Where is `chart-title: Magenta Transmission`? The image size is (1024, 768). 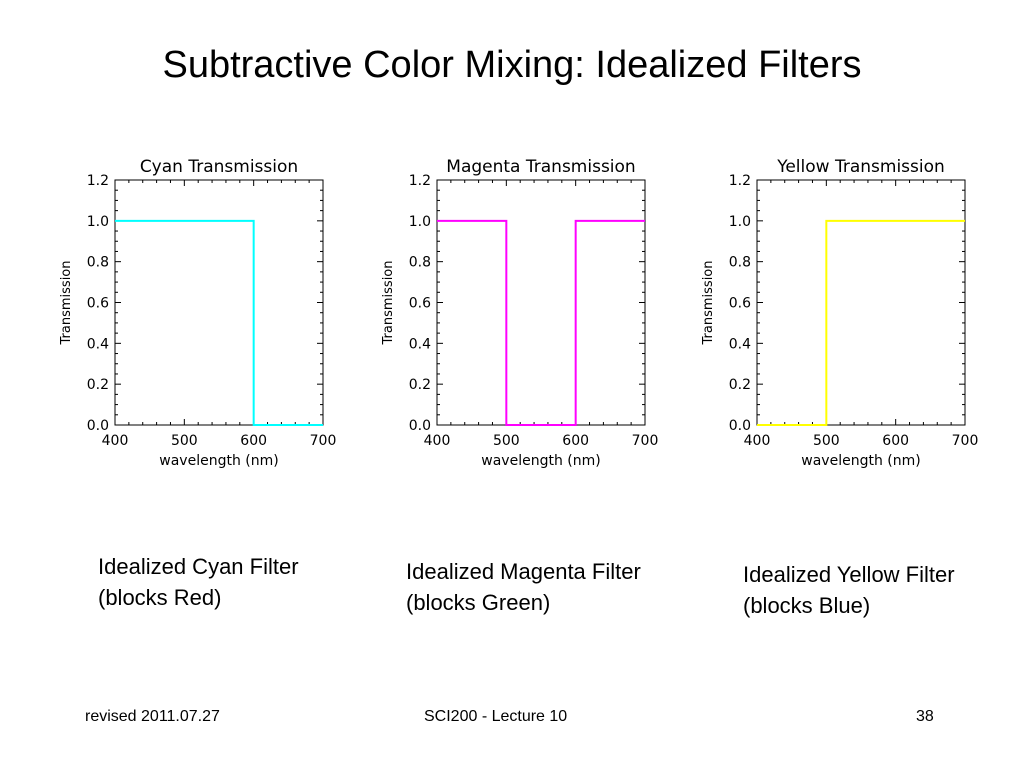
chart-title: Magenta Transmission is located at coordinates (540, 167).